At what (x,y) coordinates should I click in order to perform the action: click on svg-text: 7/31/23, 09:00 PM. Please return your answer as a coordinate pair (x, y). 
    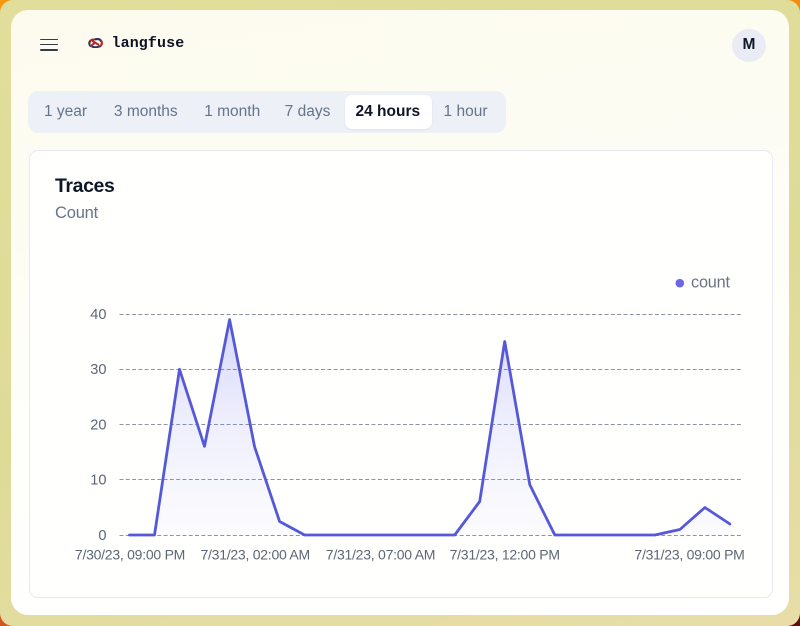
    Looking at the image, I should click on (689, 555).